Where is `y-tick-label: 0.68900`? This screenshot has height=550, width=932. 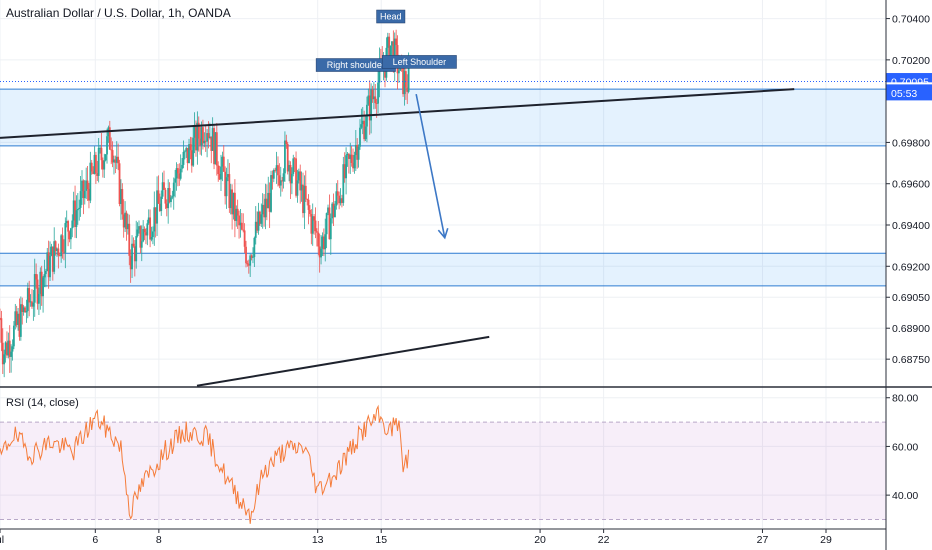 y-tick-label: 0.68900 is located at coordinates (911, 329).